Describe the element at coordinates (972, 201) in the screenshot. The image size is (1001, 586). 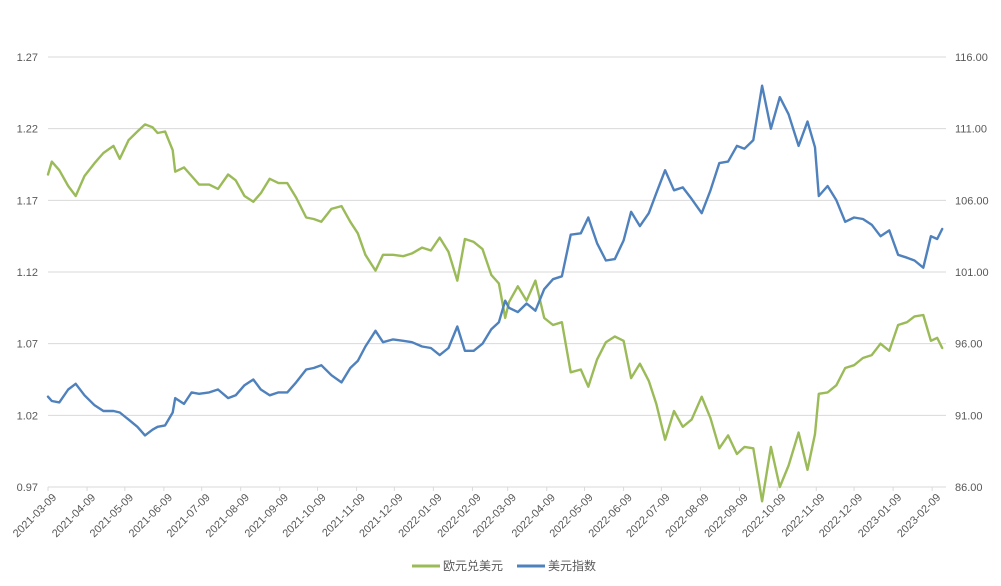
I see `right-y-tick-label: 106.00` at that location.